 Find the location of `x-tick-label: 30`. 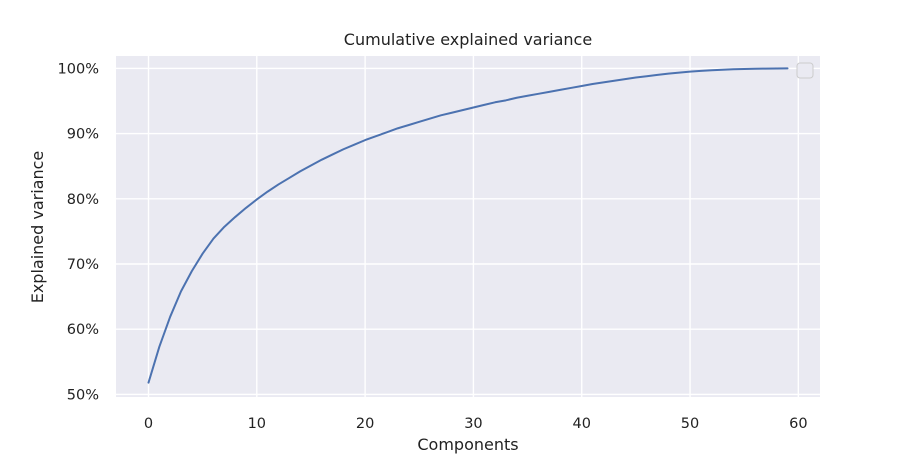

x-tick-label: 30 is located at coordinates (473, 424).